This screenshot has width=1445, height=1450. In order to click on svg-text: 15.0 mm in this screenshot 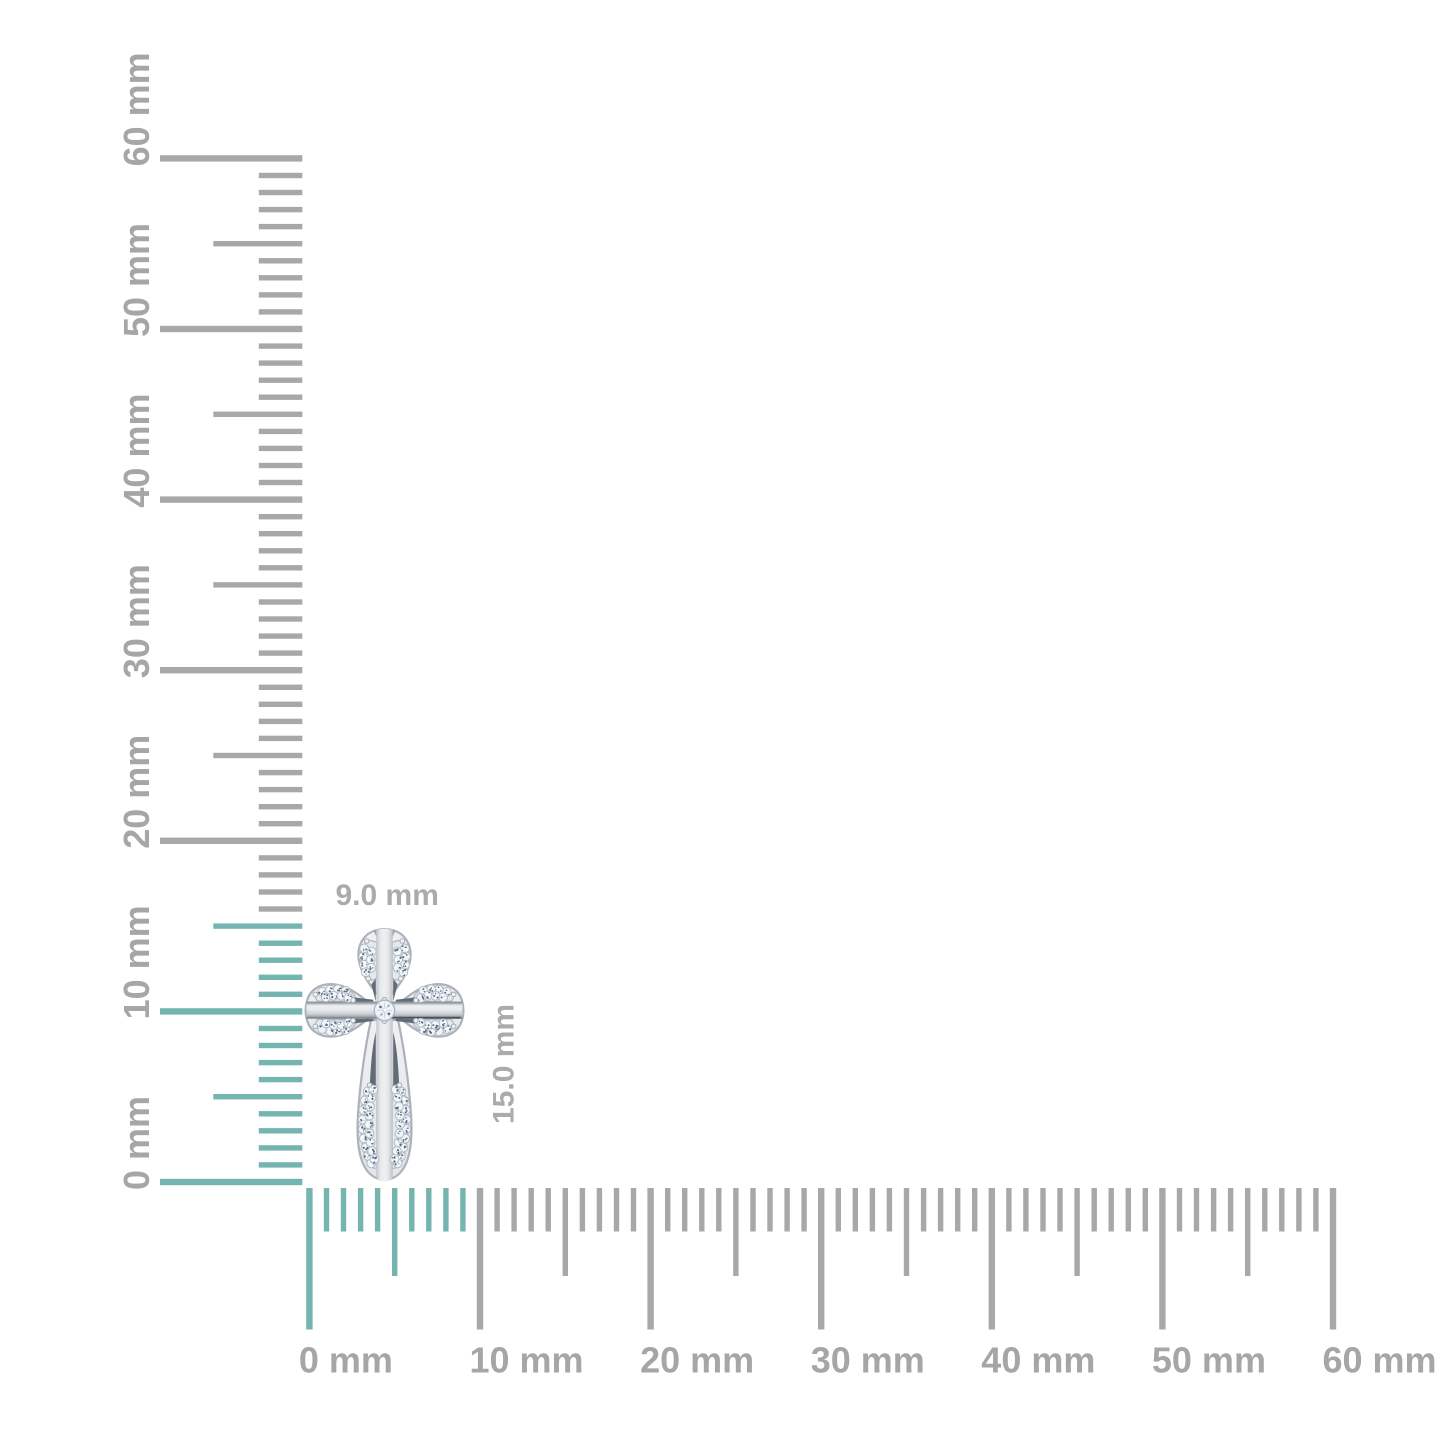, I will do `click(504, 1064)`.